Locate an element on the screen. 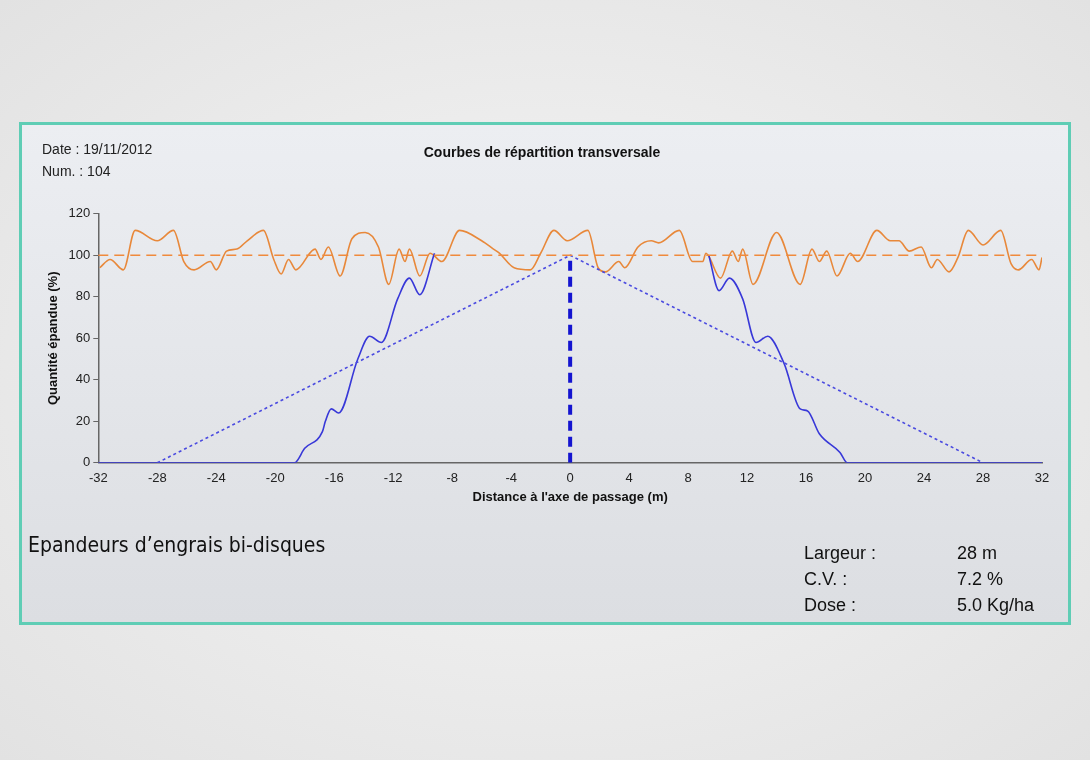 The height and width of the screenshot is (760, 1090). y-tick-label: 40 is located at coordinates (83, 379).